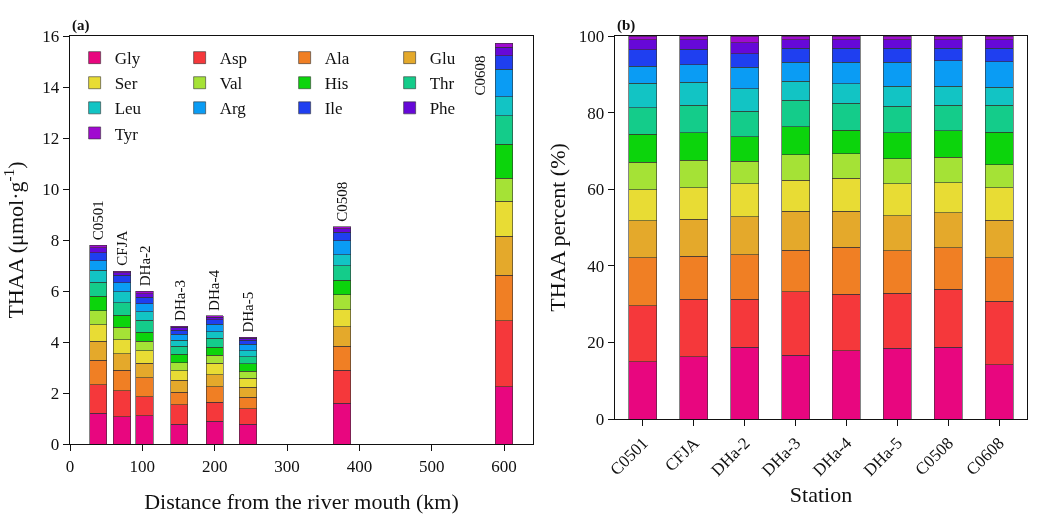 This screenshot has width=1040, height=514. Describe the element at coordinates (479, 75) in the screenshot. I see `annotation: C0608` at that location.